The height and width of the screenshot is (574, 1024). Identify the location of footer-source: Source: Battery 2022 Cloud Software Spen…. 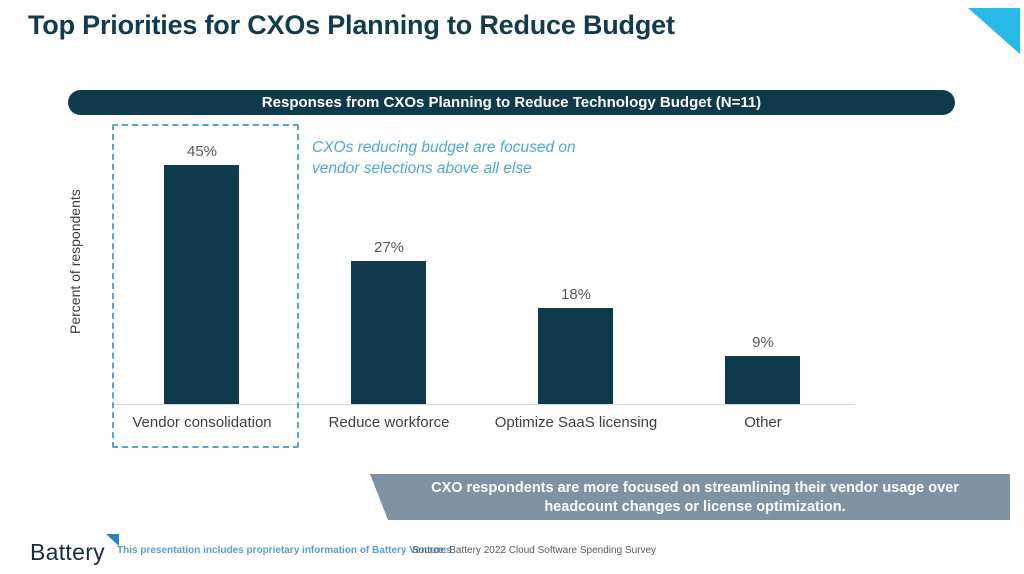
(534, 550).